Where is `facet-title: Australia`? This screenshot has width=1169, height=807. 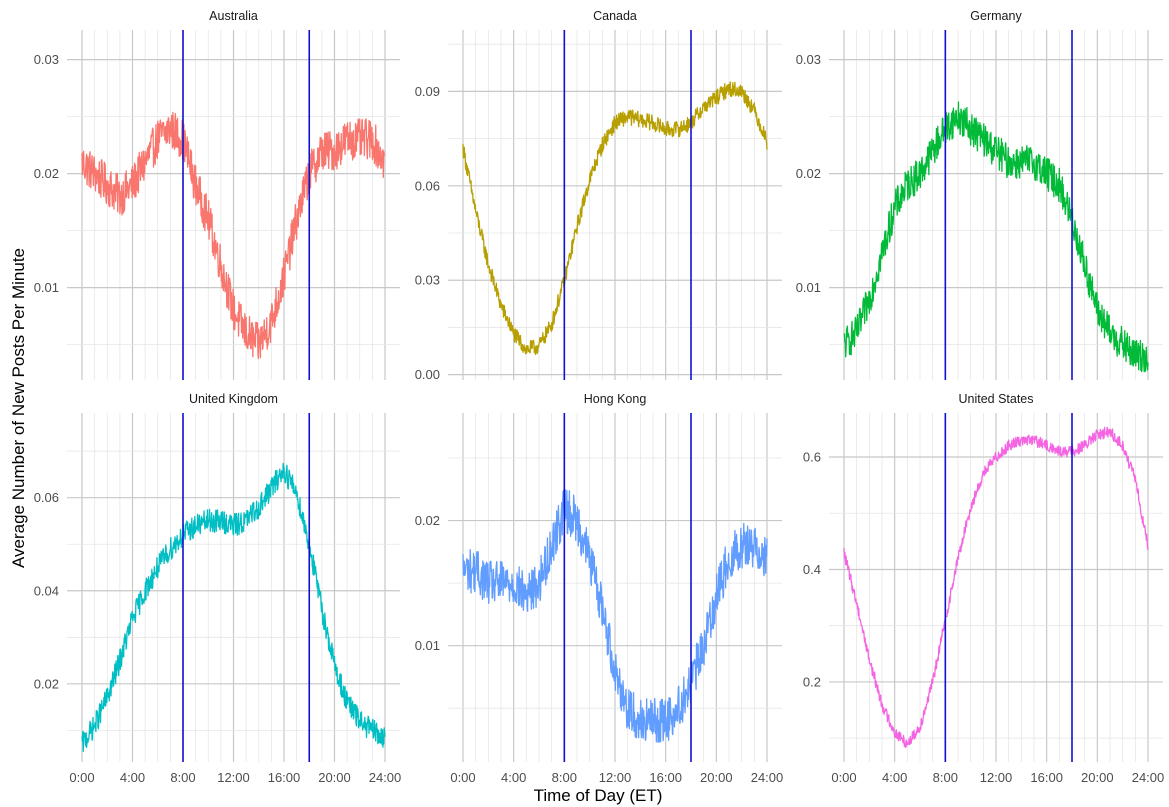 facet-title: Australia is located at coordinates (233, 16).